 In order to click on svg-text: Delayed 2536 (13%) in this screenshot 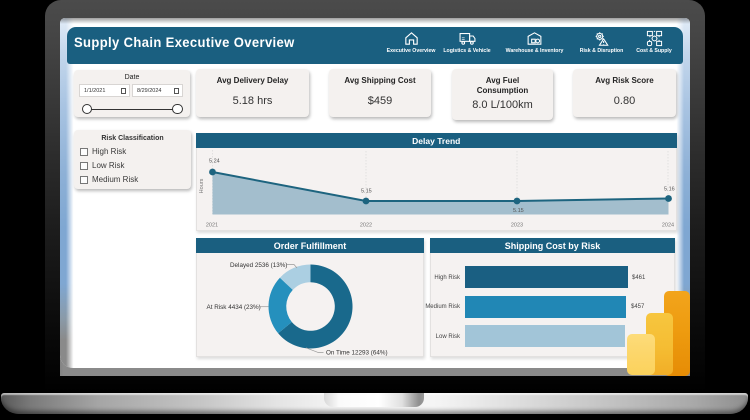, I will do `click(258, 265)`.